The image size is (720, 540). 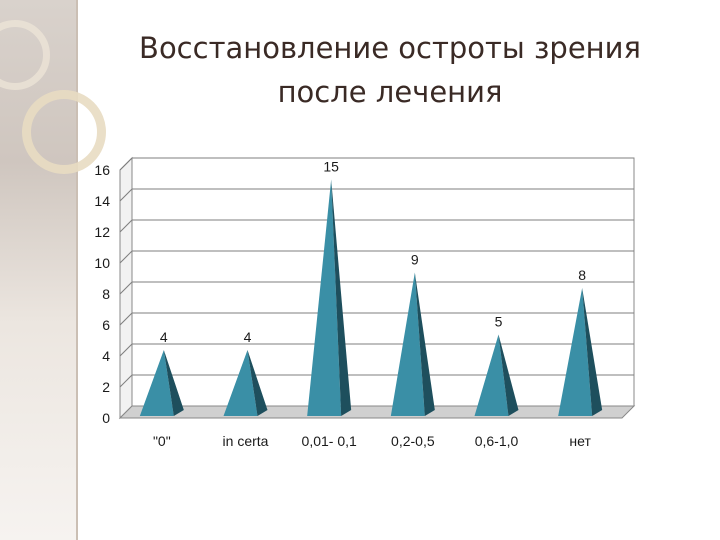 I want to click on data-label: 15, so click(x=331, y=167).